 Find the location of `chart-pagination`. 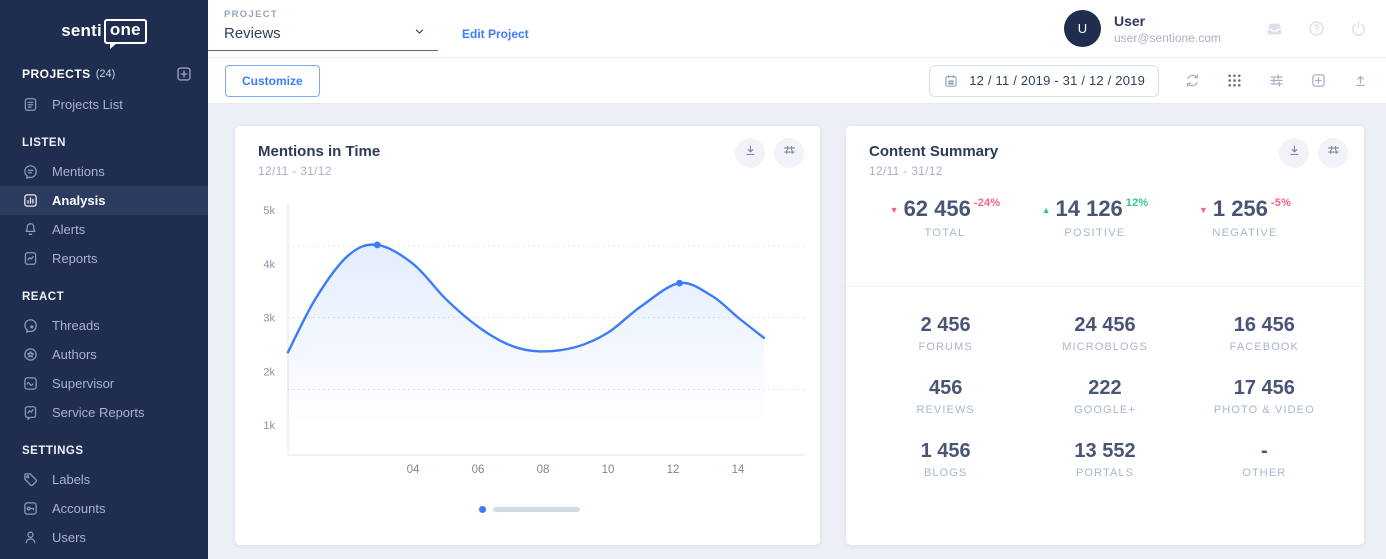

chart-pagination is located at coordinates (529, 509).